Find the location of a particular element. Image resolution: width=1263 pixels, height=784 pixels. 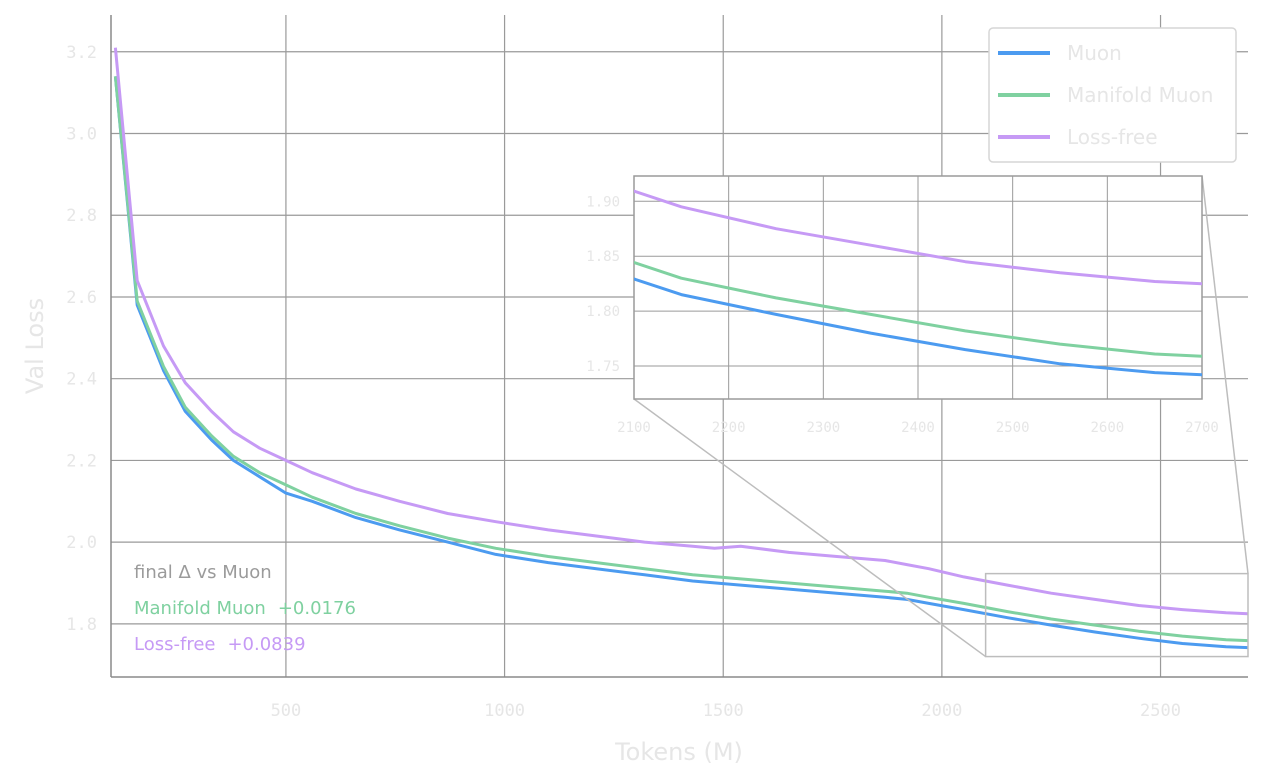

inset-frame is located at coordinates (918, 287).